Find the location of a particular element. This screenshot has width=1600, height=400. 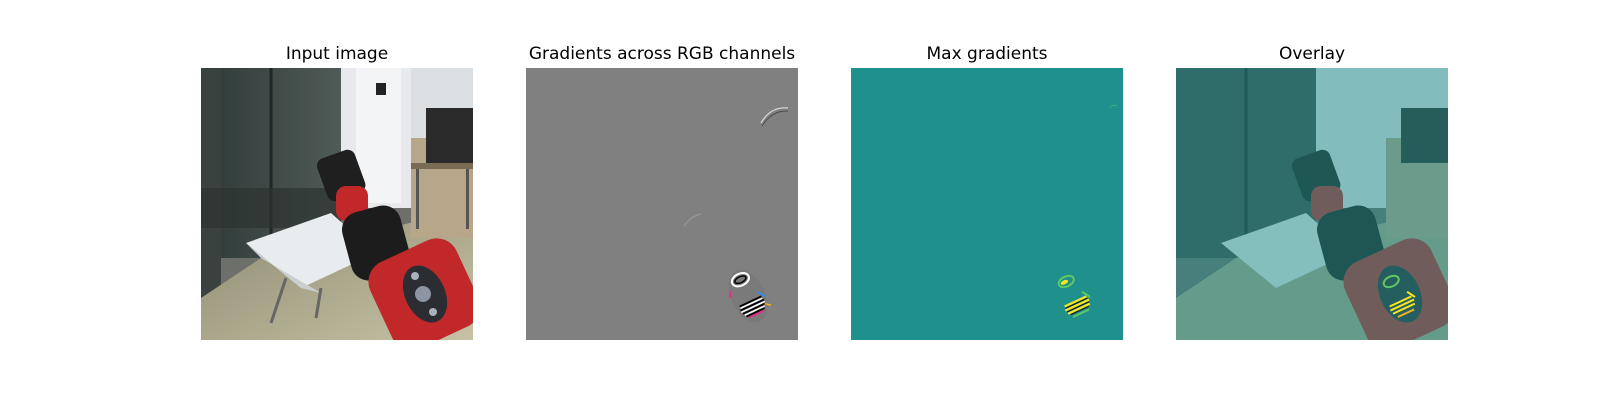

panel-title: Input image is located at coordinates (337, 54).